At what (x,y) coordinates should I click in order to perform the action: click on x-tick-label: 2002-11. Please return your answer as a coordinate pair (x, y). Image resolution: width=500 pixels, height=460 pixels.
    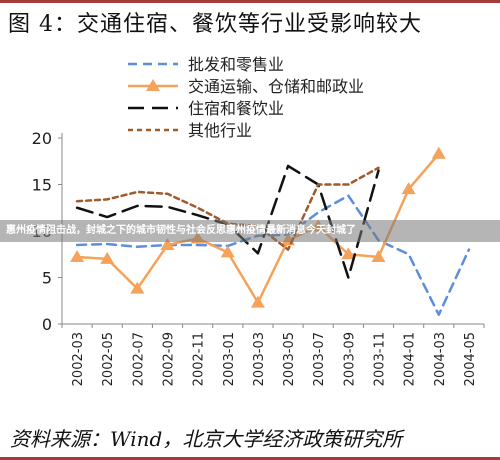
    Looking at the image, I should click on (199, 359).